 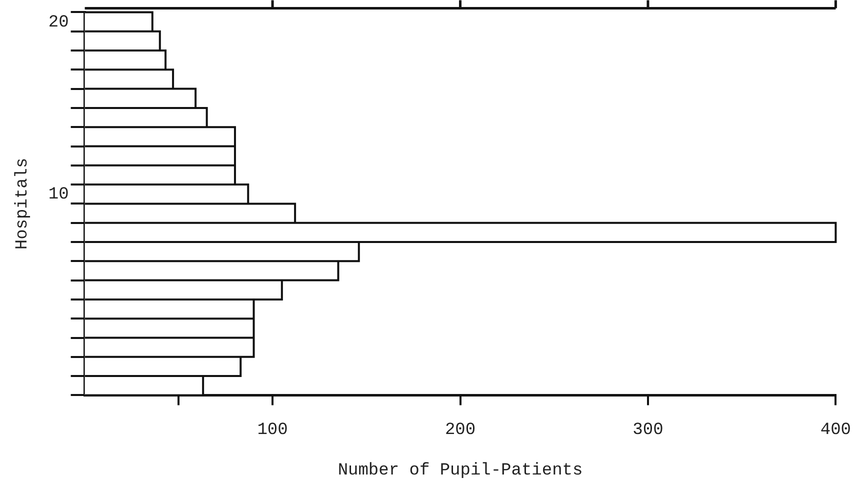 I want to click on x-tick-label: 400, so click(x=835, y=430).